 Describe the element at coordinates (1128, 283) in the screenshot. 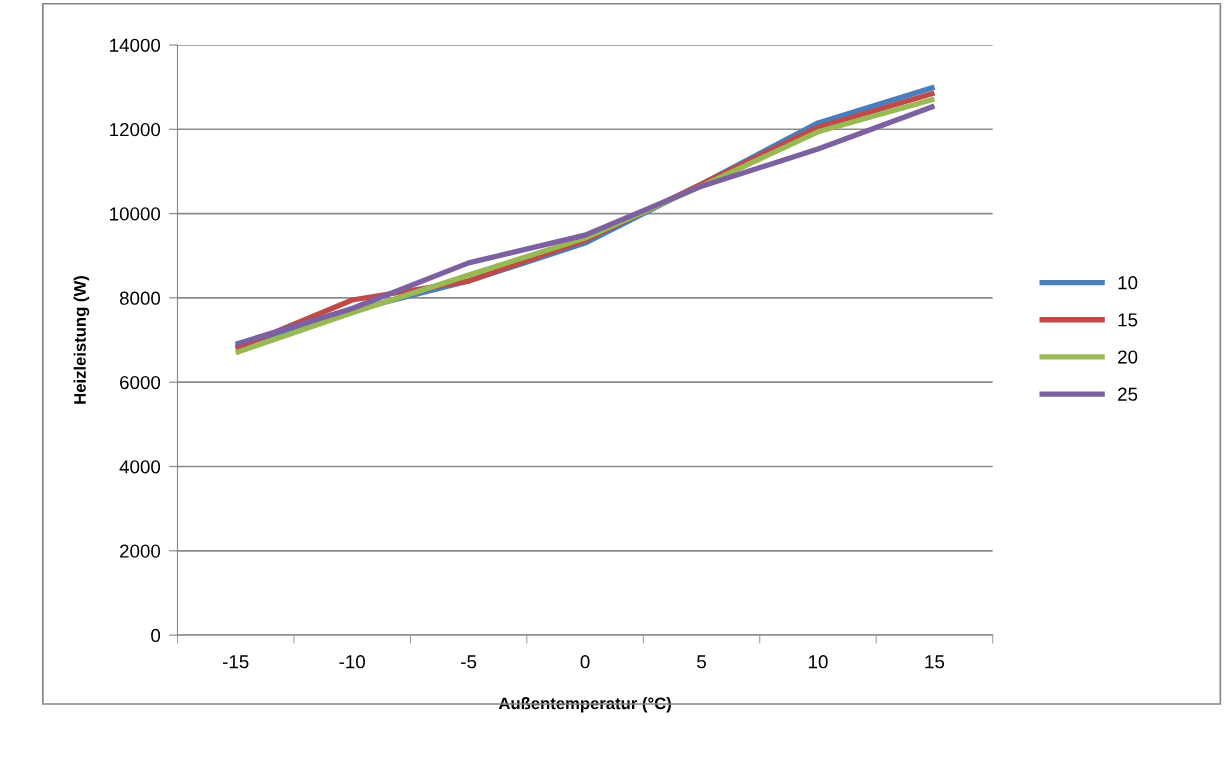

I see `legend-label: 10` at that location.